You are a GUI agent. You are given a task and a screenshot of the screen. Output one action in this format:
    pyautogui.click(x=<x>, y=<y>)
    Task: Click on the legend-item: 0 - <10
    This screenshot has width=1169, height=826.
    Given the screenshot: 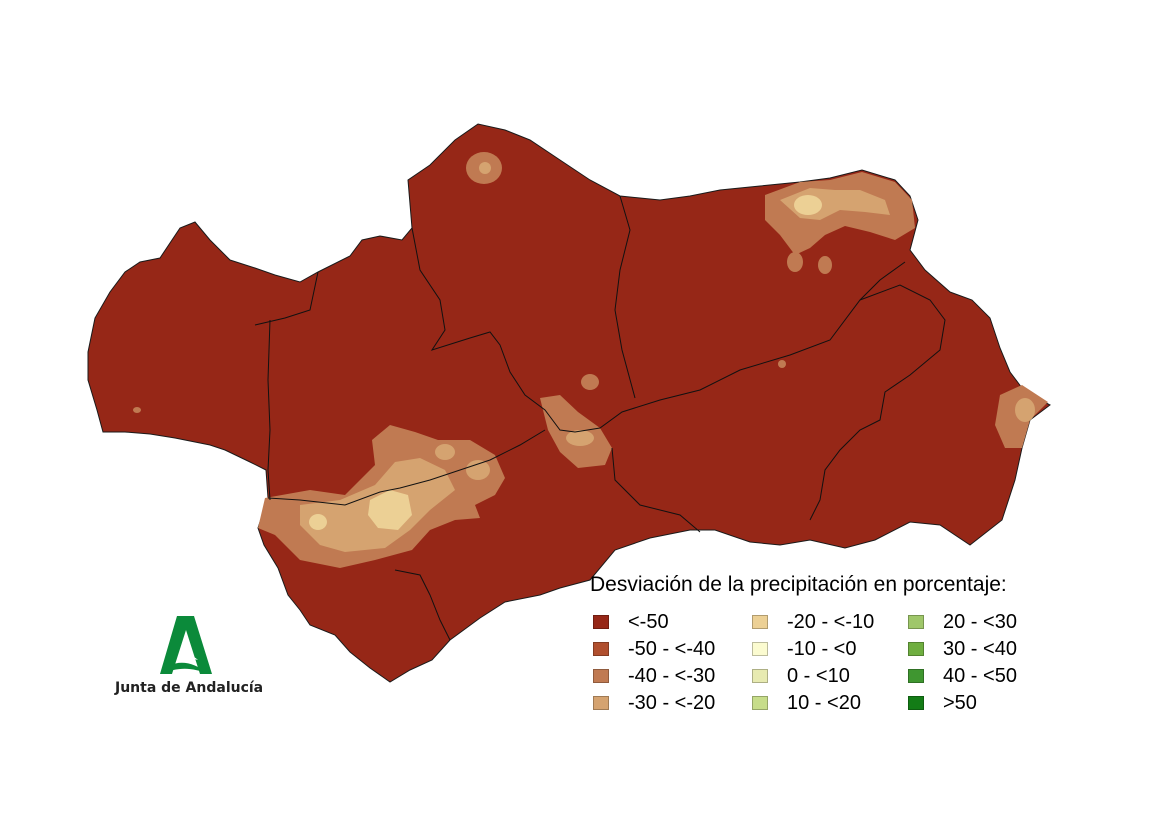 What is the action you would take?
    pyautogui.click(x=801, y=676)
    